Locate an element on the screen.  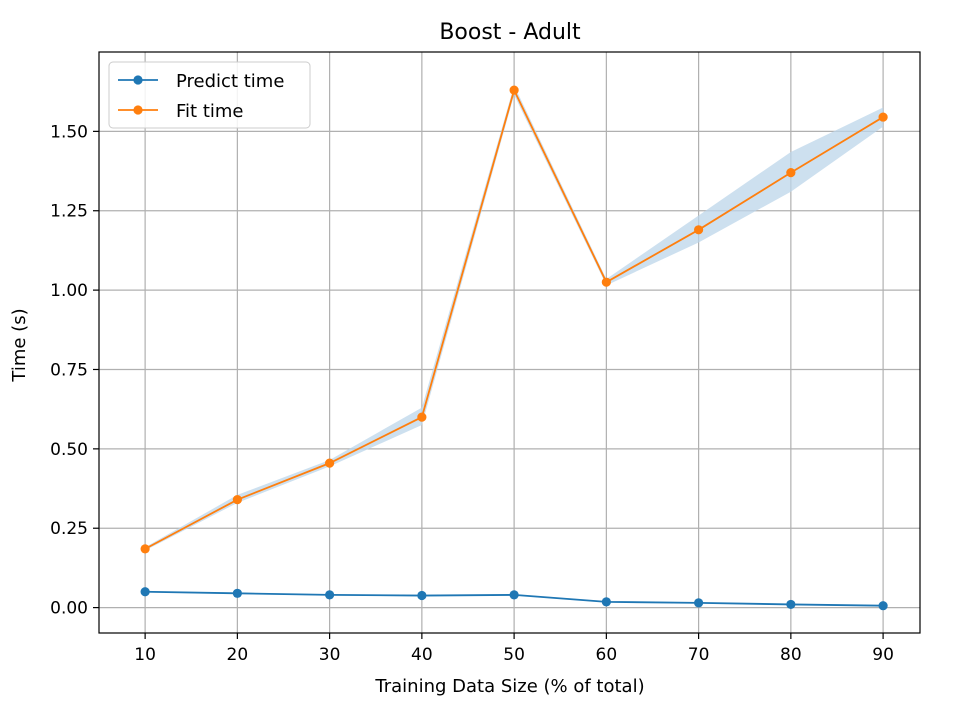
legend: Predict time Fit time is located at coordinates (209, 95).